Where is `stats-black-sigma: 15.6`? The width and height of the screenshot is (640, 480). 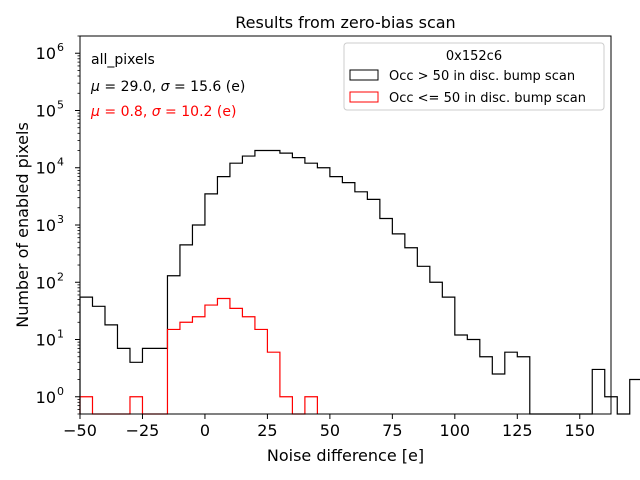 stats-black-sigma: 15.6 is located at coordinates (205, 87).